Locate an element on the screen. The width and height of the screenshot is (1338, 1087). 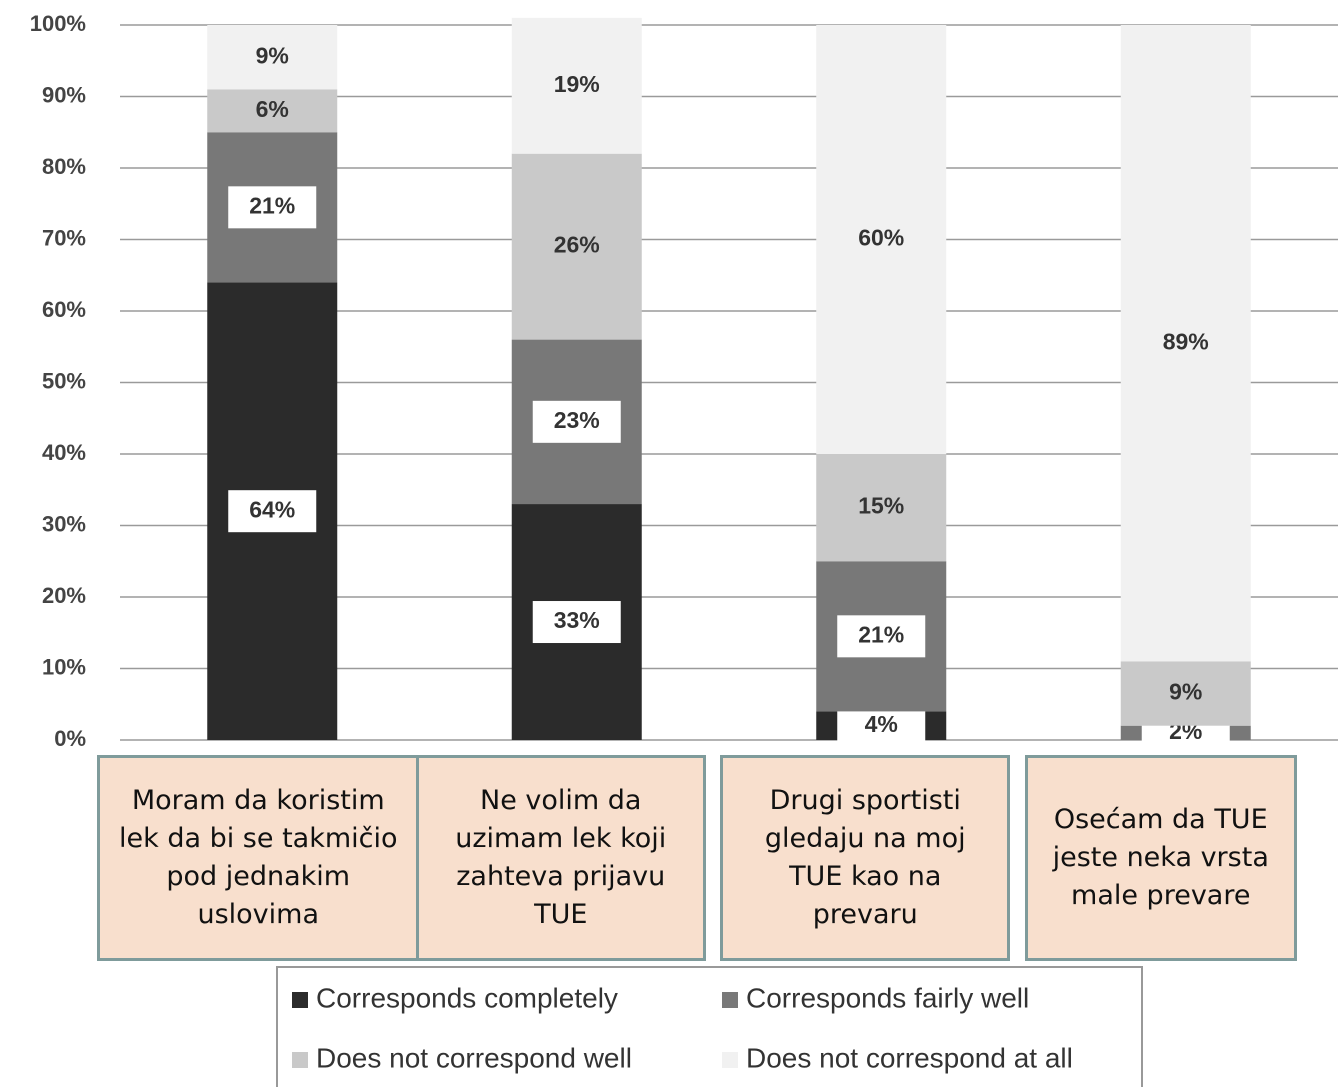
y-tick-label: 10% is located at coordinates (64, 666).